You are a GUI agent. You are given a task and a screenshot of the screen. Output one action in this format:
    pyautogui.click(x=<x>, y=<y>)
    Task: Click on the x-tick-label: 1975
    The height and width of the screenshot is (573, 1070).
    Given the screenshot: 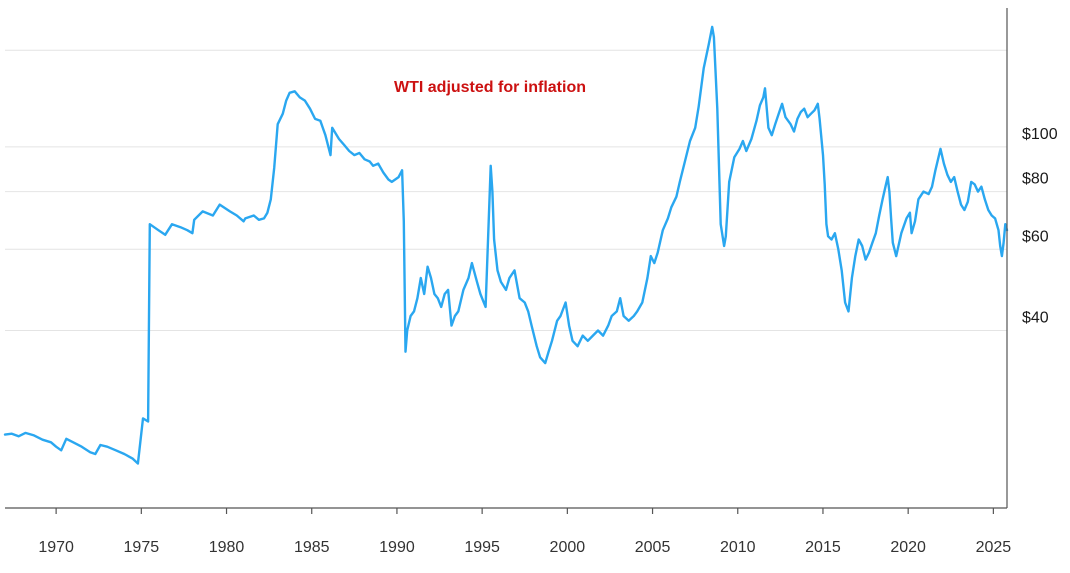 What is the action you would take?
    pyautogui.click(x=142, y=547)
    